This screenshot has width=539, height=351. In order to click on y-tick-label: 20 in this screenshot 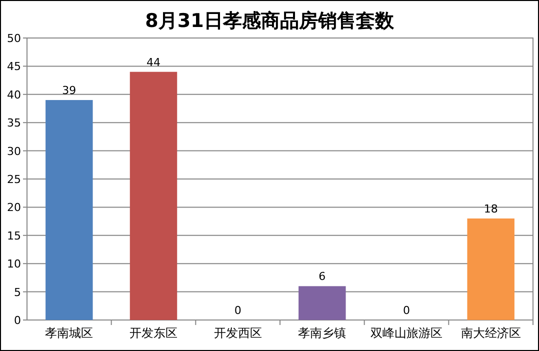, I will do `click(14, 207)`.